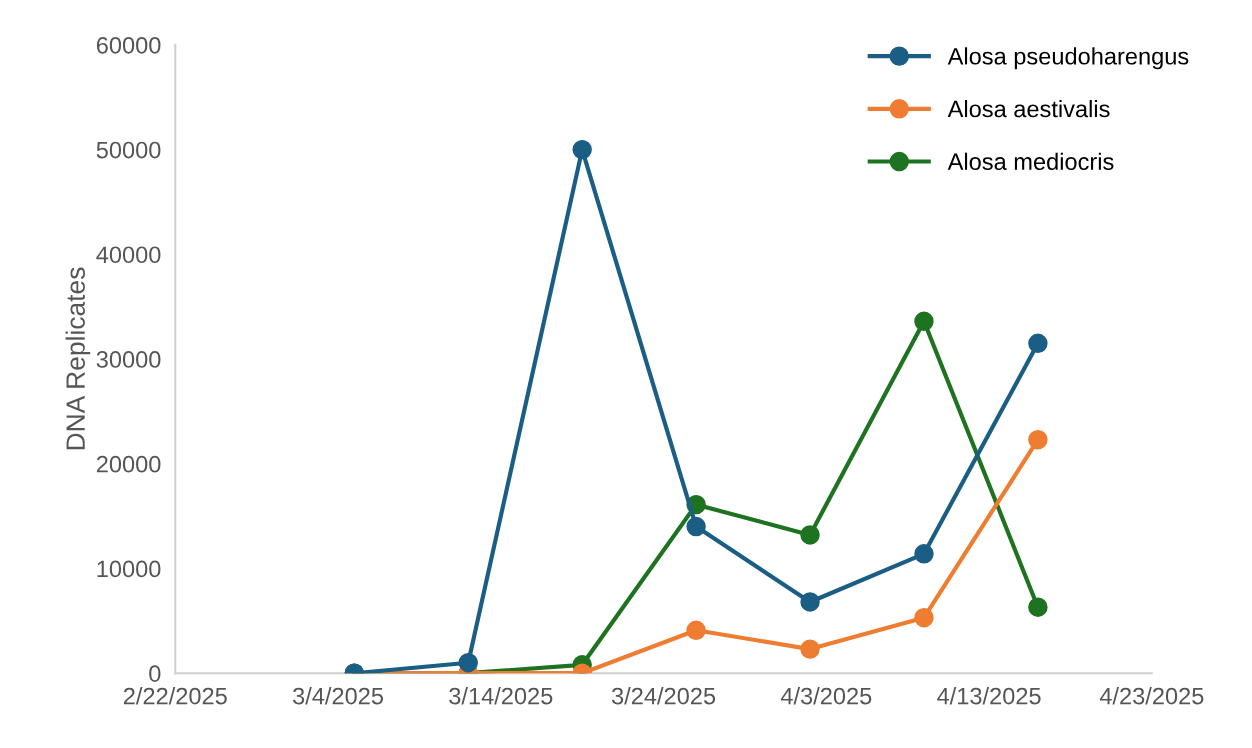  Describe the element at coordinates (1028, 108) in the screenshot. I see `legend-label: Alosa aestivalis` at that location.